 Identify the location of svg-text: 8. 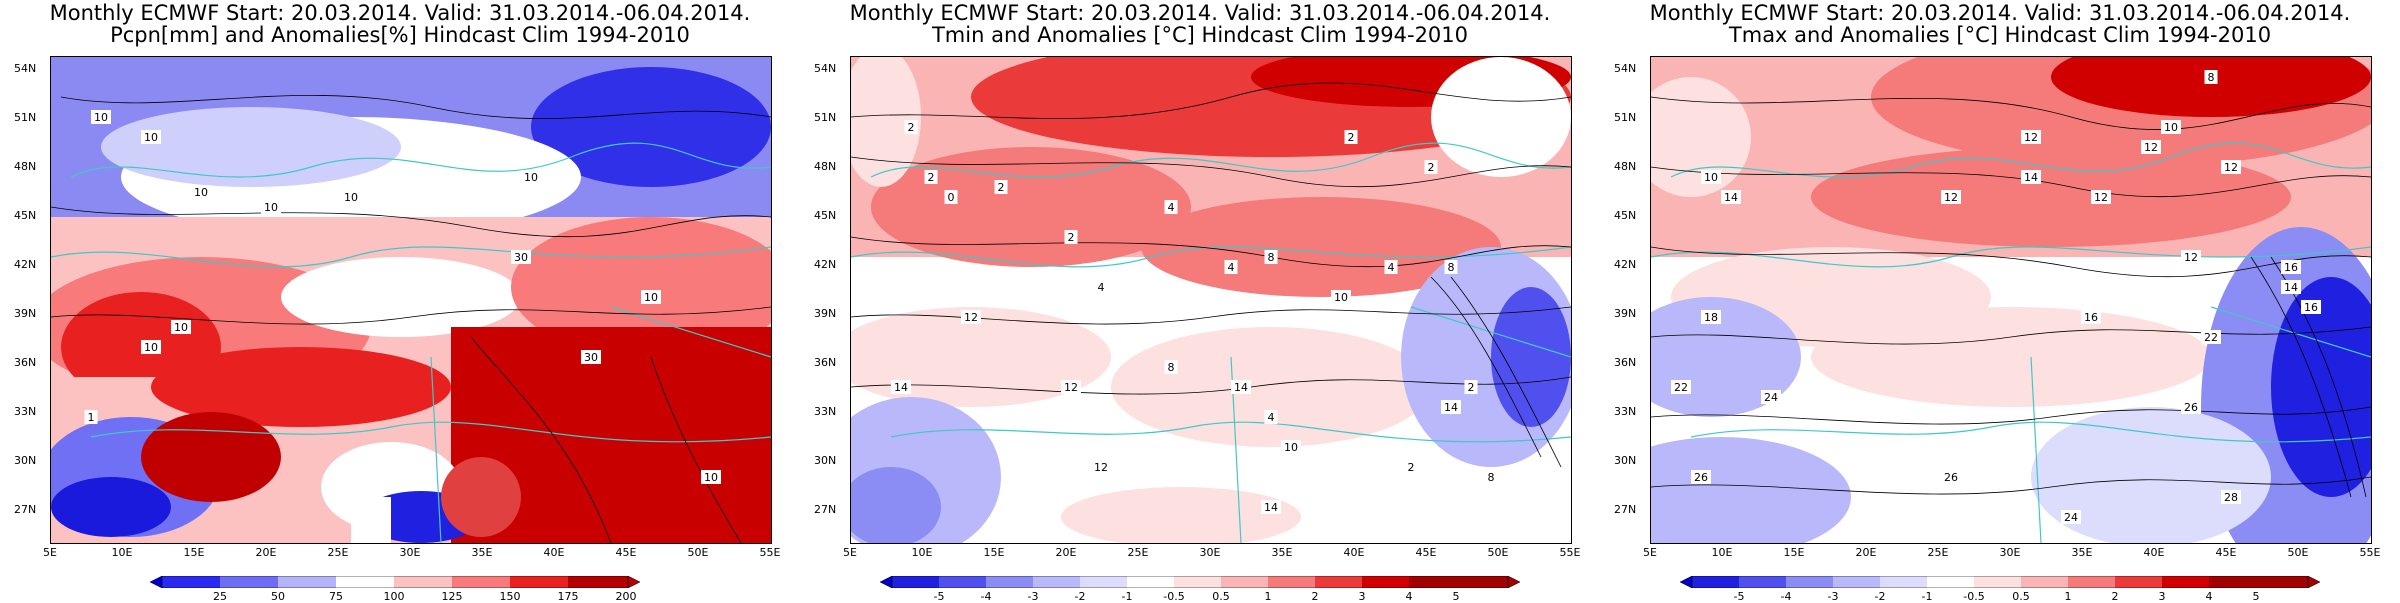
(1171, 367).